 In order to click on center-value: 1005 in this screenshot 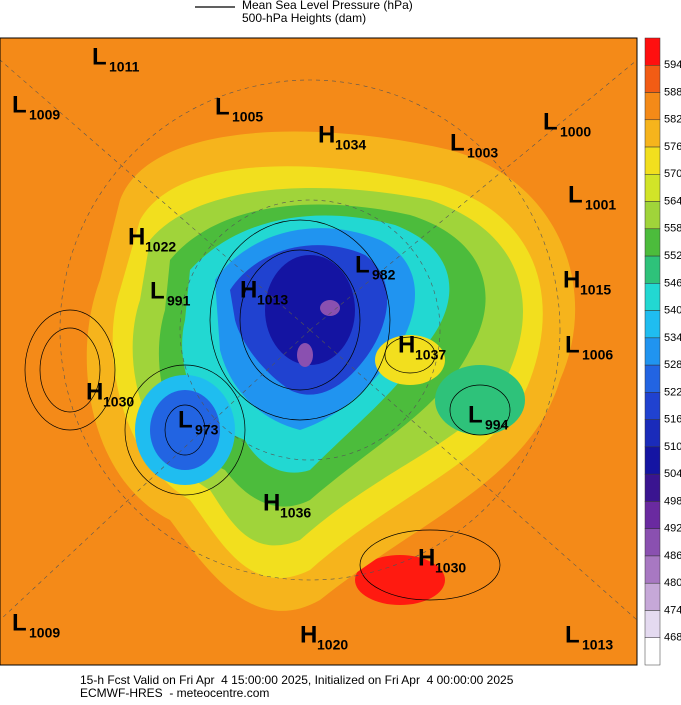, I will do `click(247, 117)`.